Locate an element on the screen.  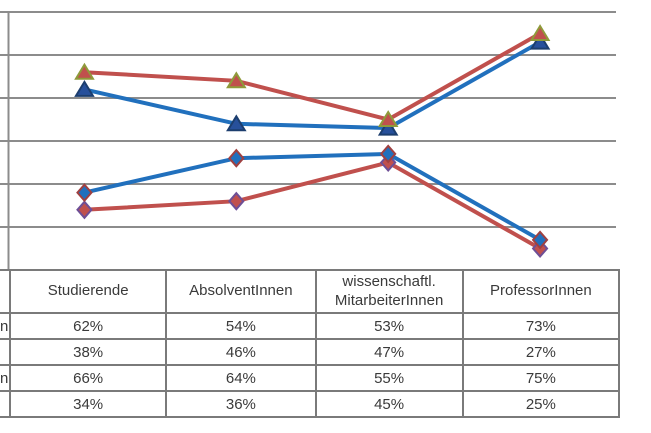
column-header-wiss-mitarbeiterinnen: wissenschaftl. MitarbeiterInnen is located at coordinates (389, 291).